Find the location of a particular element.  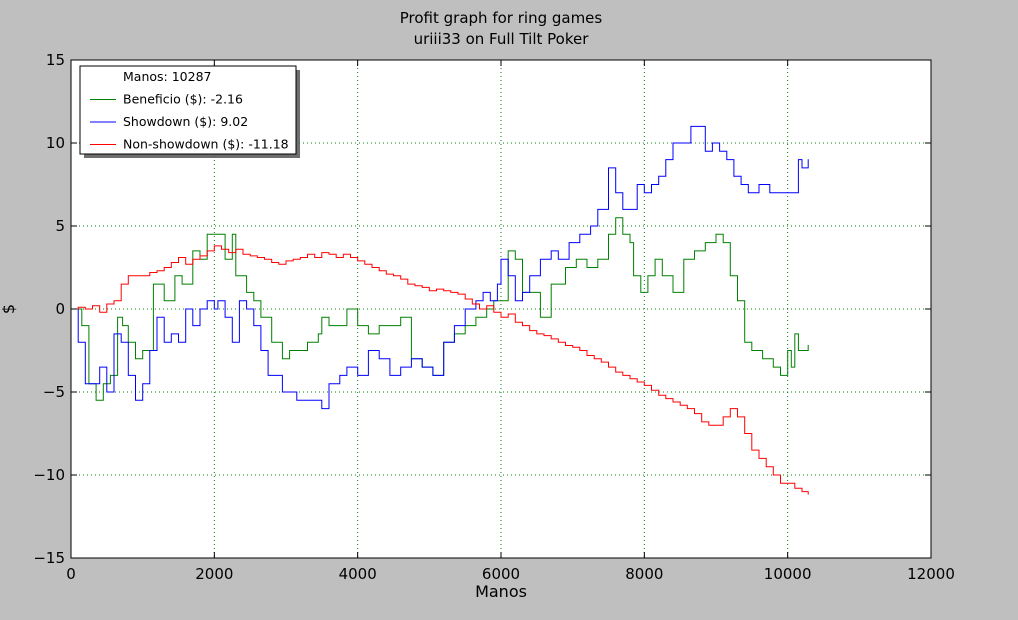

x-tick-label: 6000 is located at coordinates (501, 574).